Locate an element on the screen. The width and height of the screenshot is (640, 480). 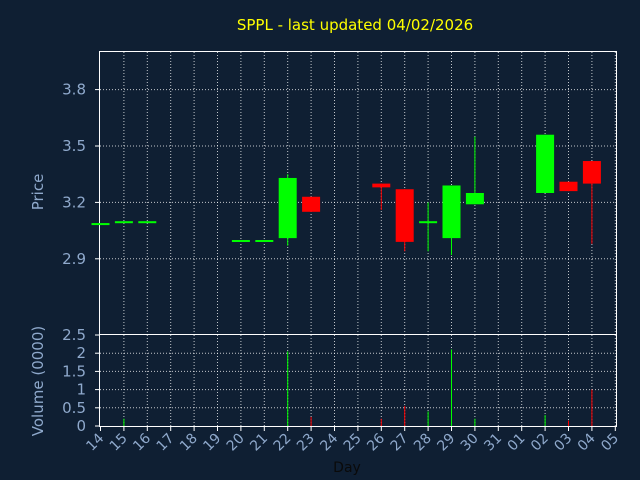
volume-y-tick-label: 1 is located at coordinates (81, 390).